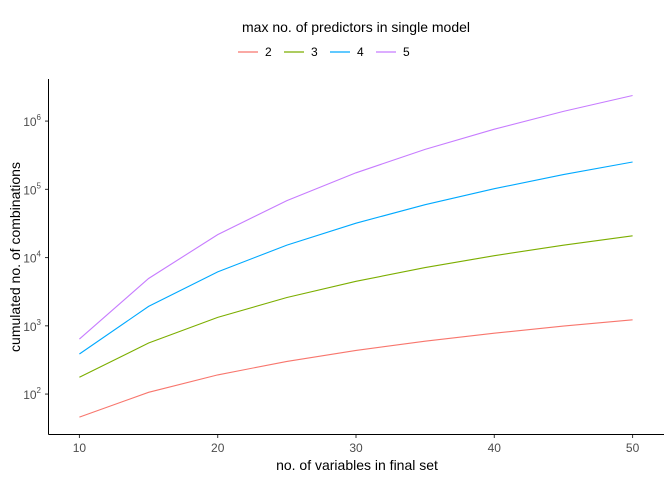 This screenshot has height=480, width=672. I want to click on legend-item-3: 3, so click(301, 52).